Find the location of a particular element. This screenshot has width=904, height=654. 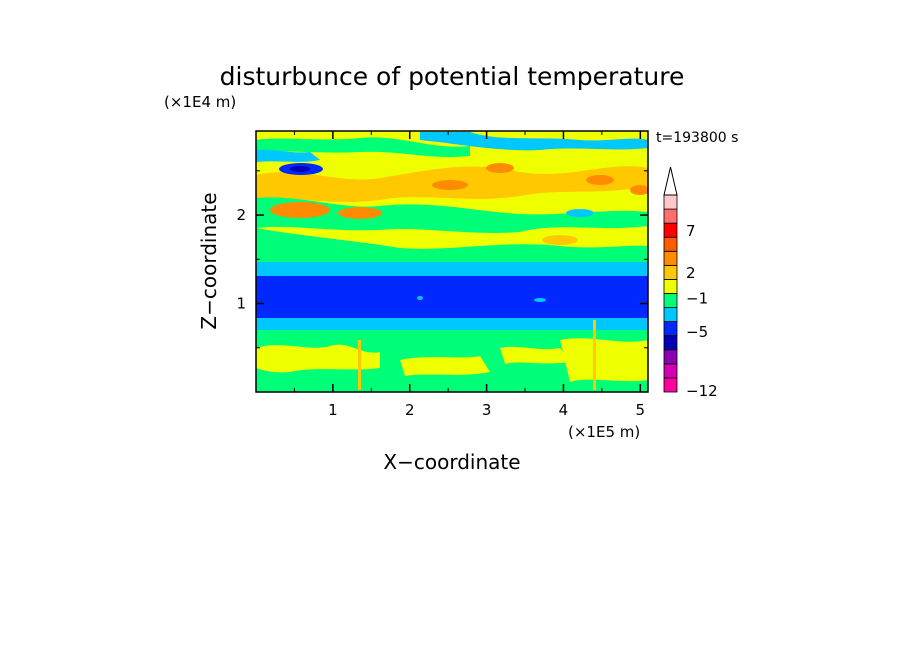

y-ticks: 12 is located at coordinates (442, 259).